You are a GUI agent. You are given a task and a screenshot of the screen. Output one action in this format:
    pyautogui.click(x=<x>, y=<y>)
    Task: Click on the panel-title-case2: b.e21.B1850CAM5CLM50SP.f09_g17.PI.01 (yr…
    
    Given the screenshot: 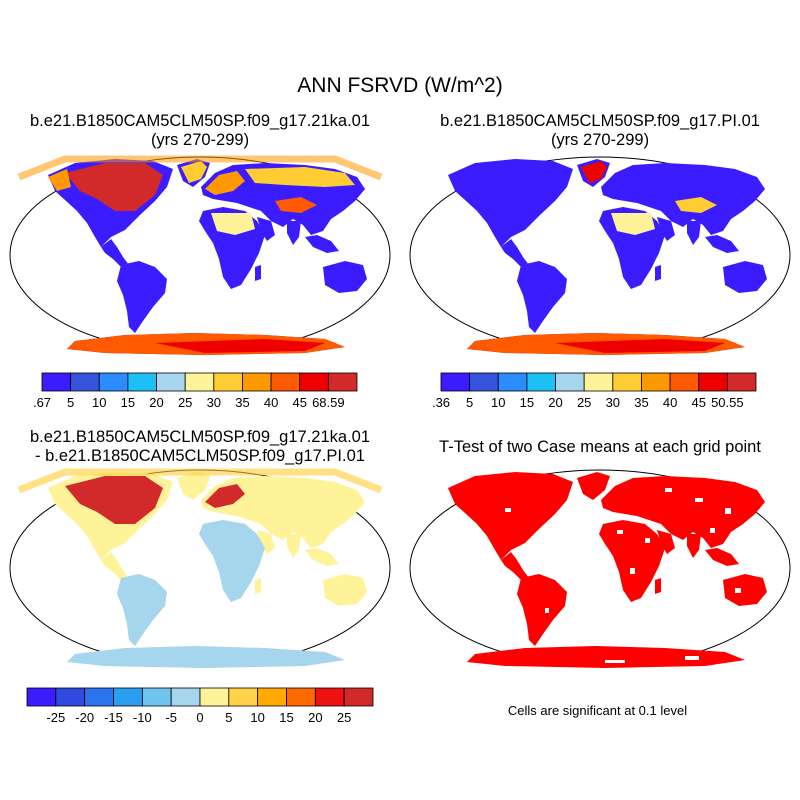 What is the action you would take?
    pyautogui.click(x=600, y=131)
    